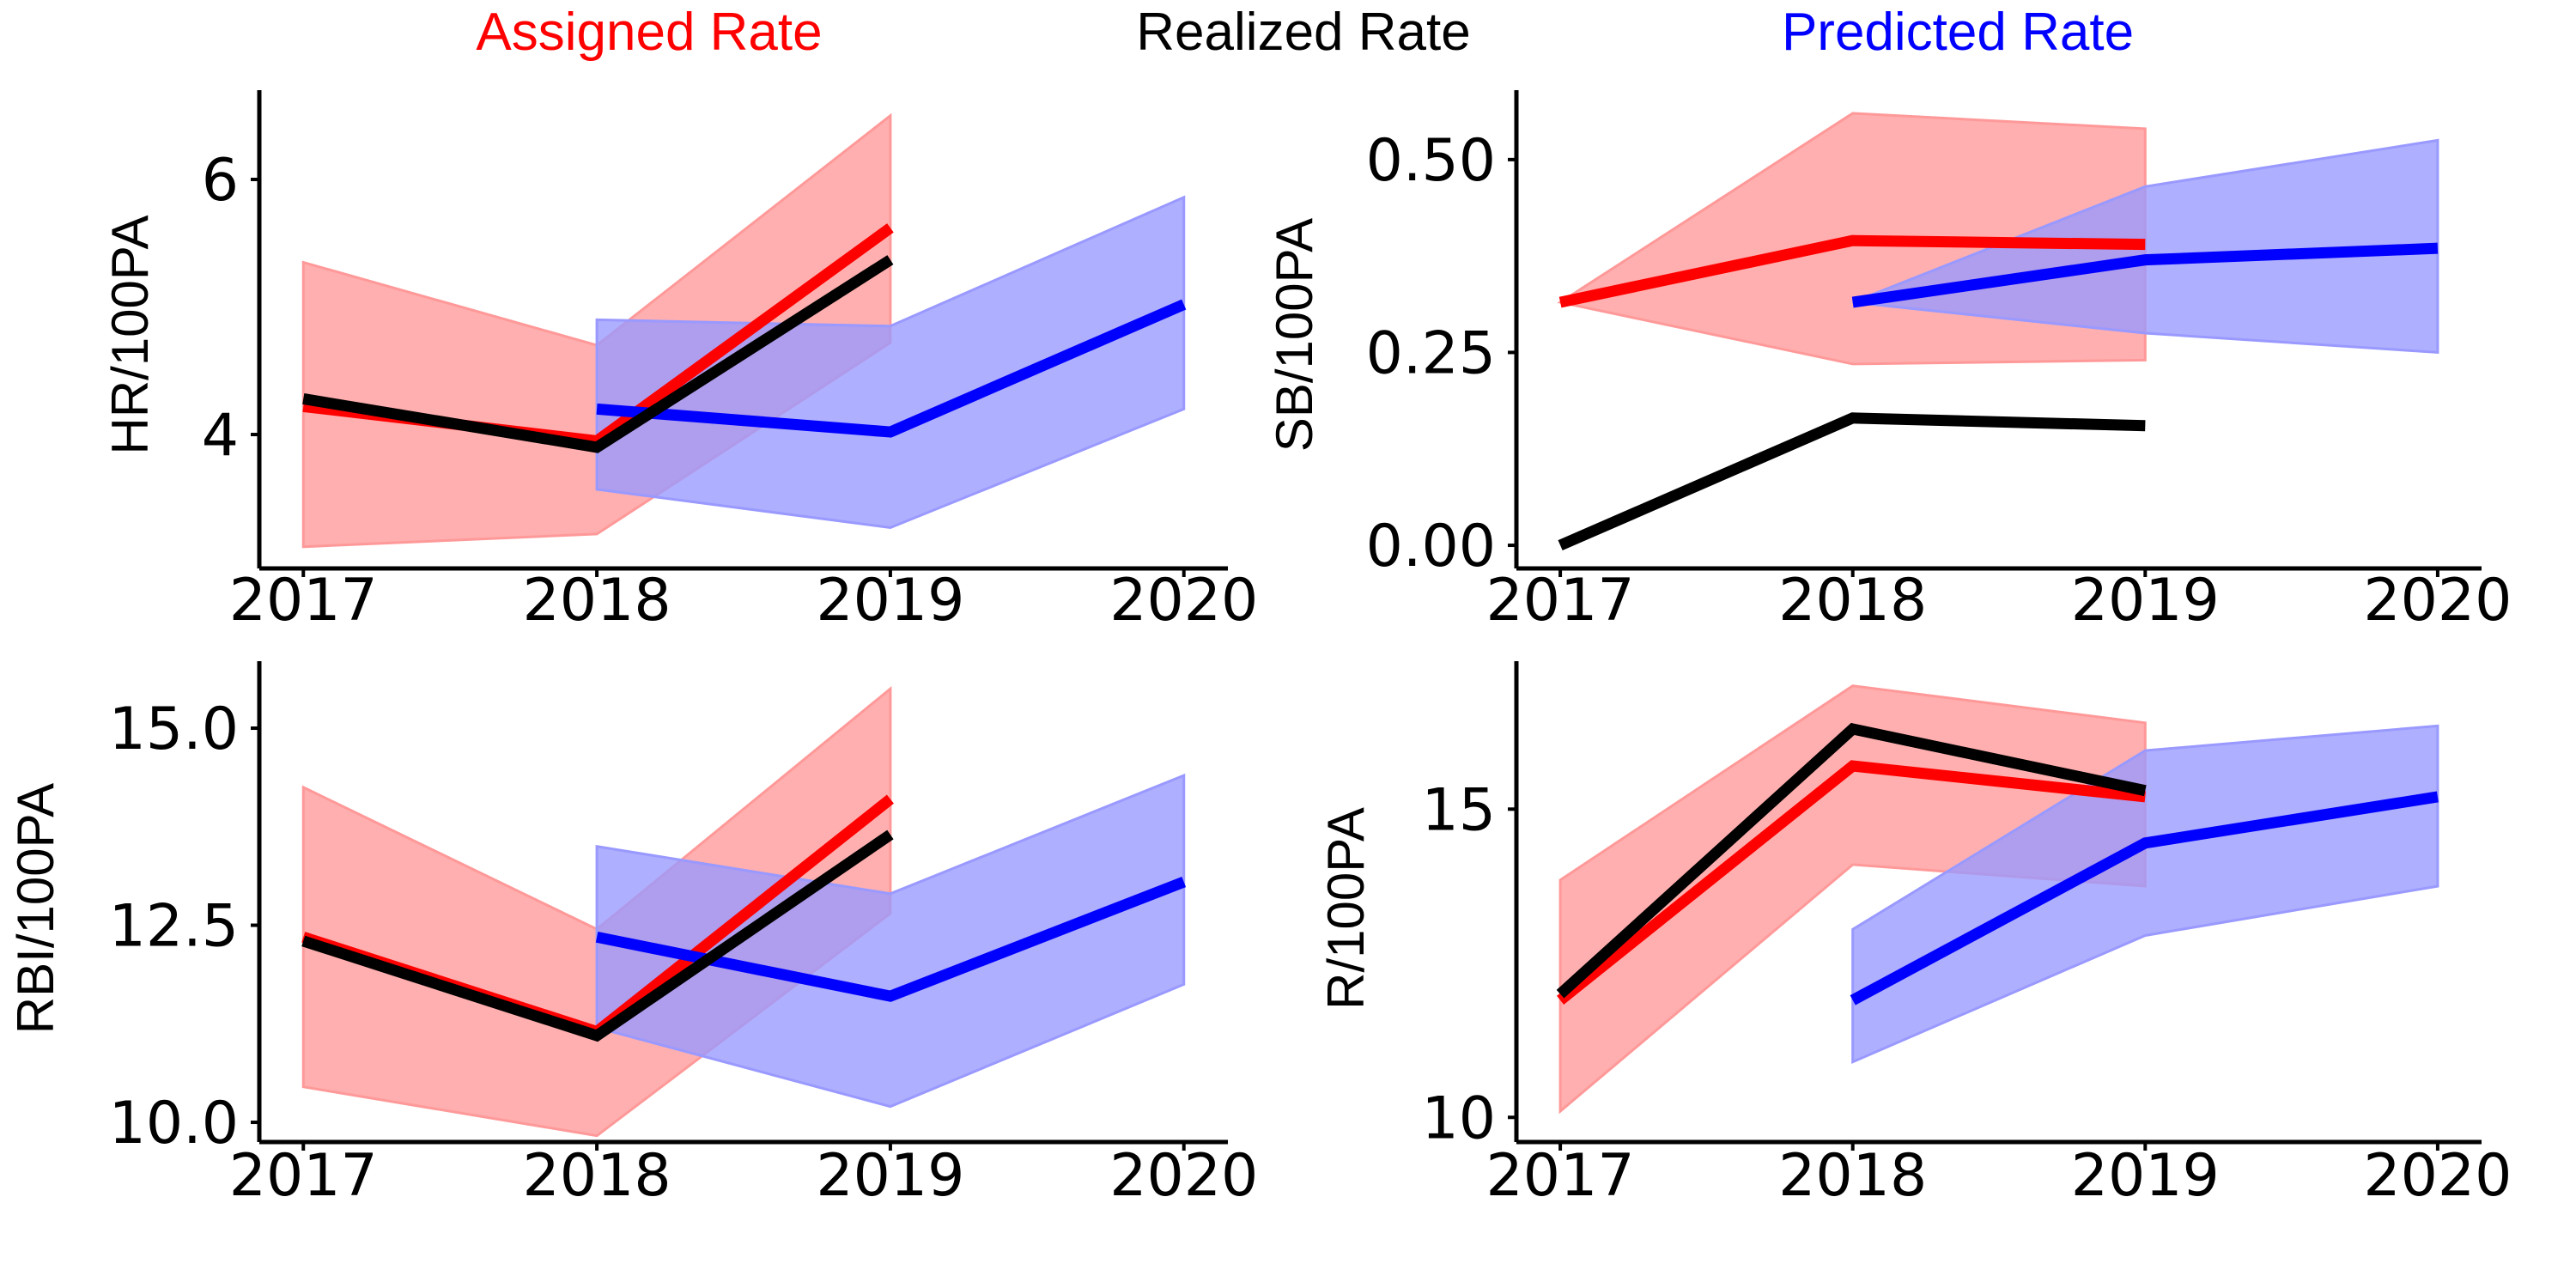 The height and width of the screenshot is (1288, 2576). What do you see at coordinates (220, 436) in the screenshot?
I see `y-tick-label: 4` at bounding box center [220, 436].